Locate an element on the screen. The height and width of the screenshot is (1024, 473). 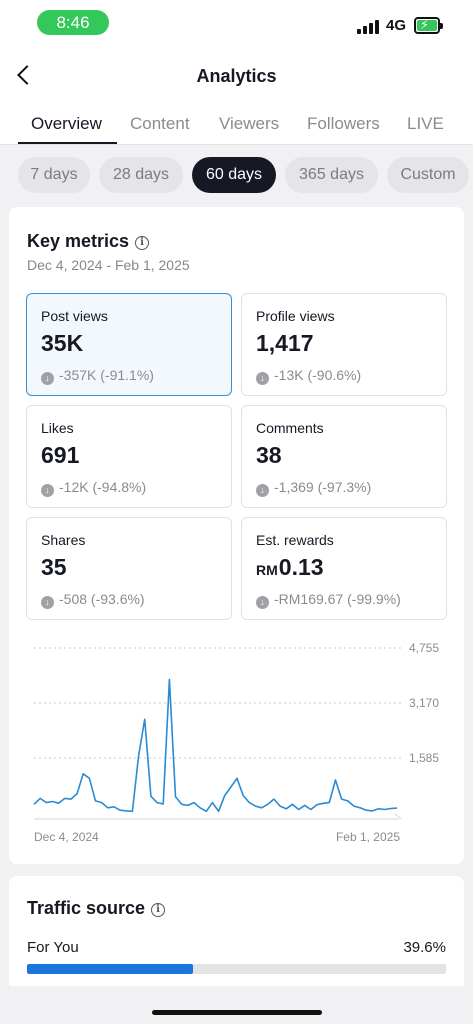
metric-label: Profile views is located at coordinates (295, 316).